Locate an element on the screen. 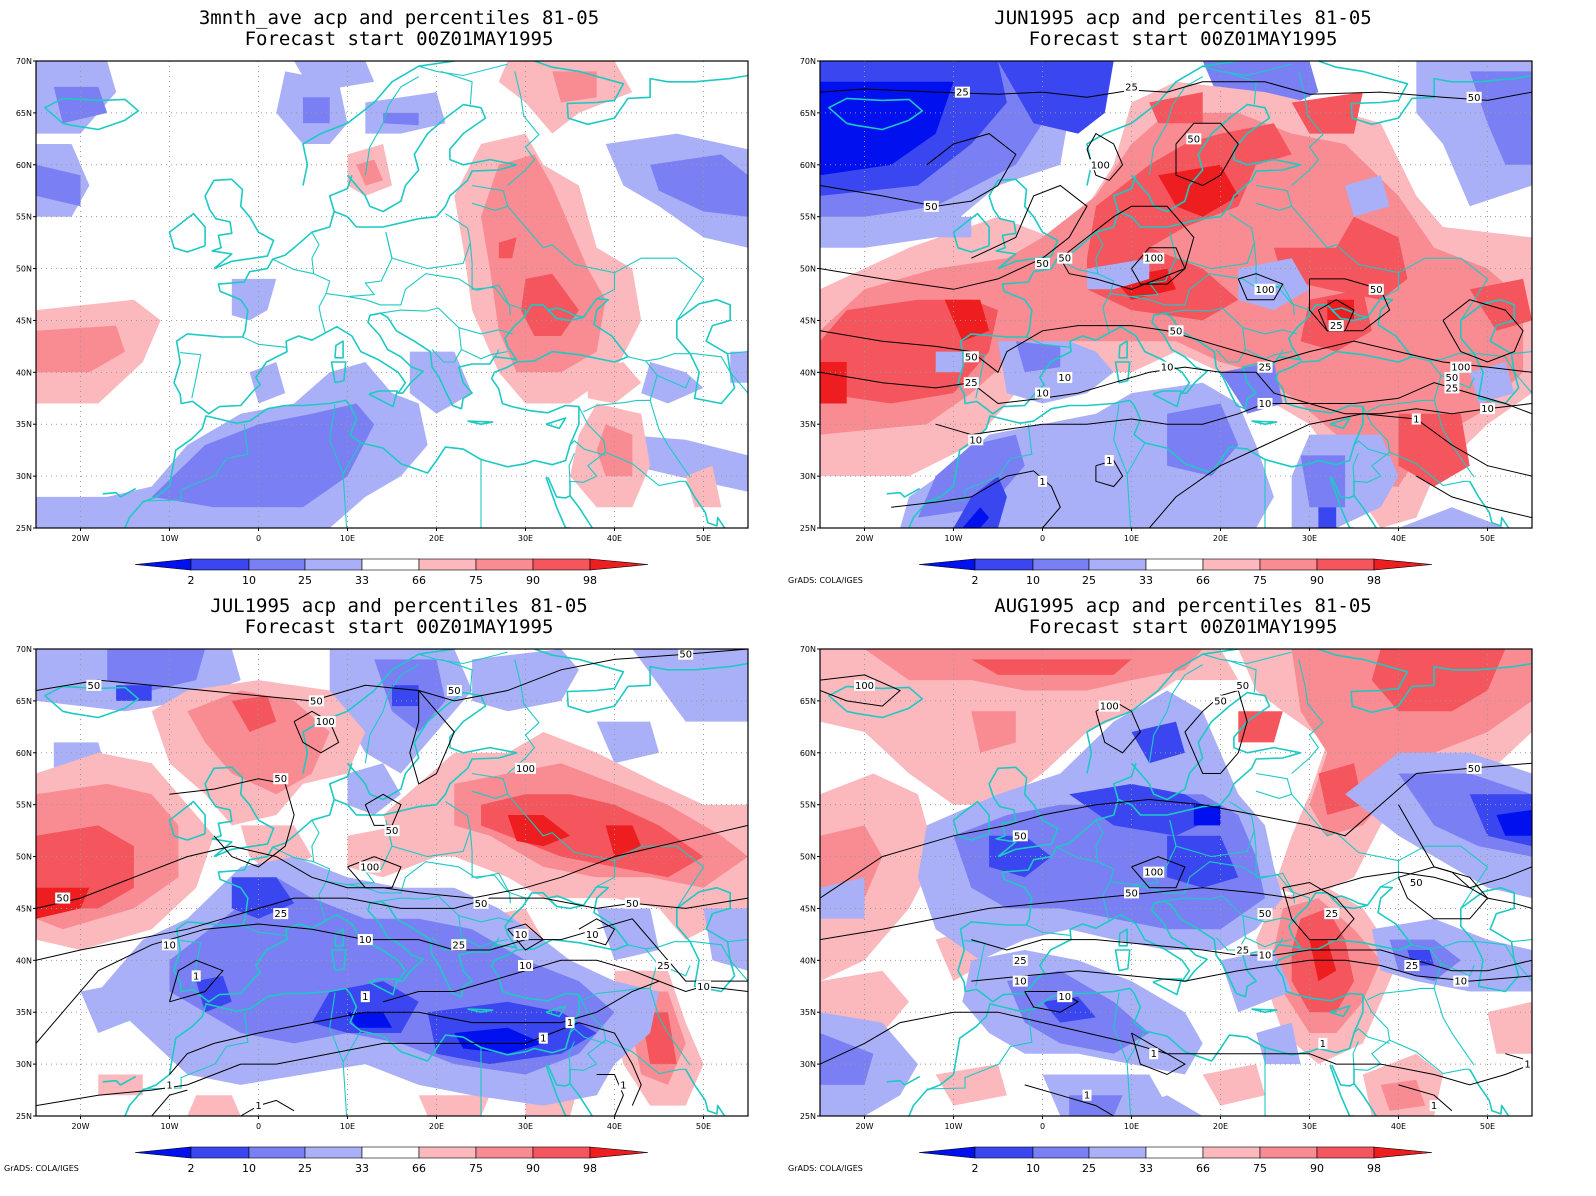 The image size is (1596, 1196). lat-tick-label: 30N is located at coordinates (24, 1064).